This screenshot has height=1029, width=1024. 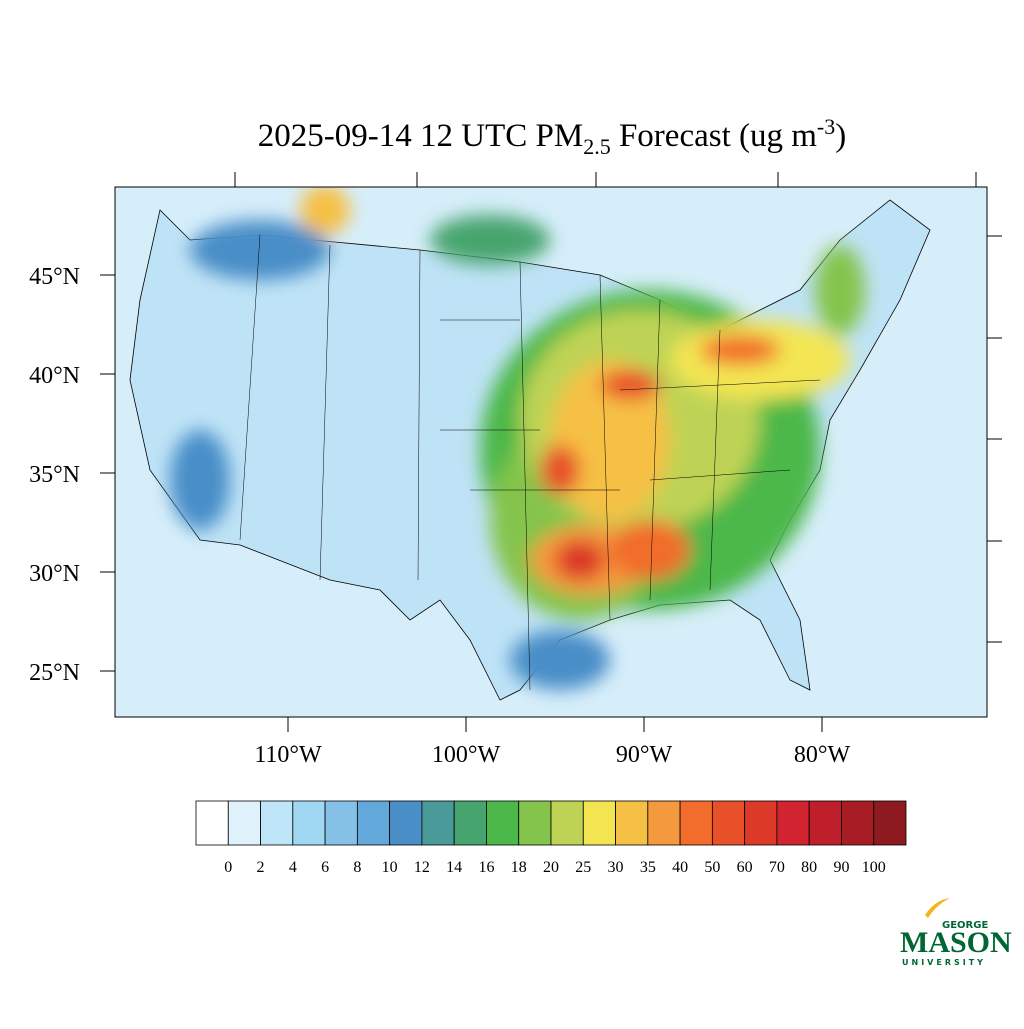 I want to click on colorbar-label: 12, so click(x=422, y=867).